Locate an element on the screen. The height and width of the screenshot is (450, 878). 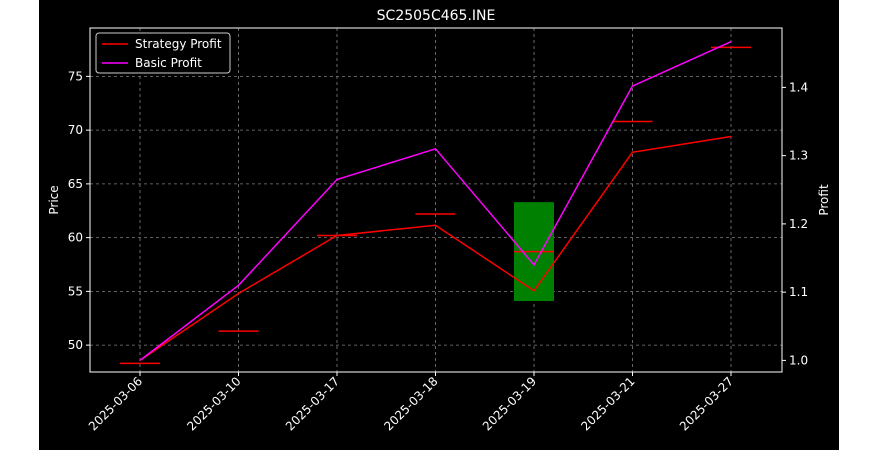
y-tick-label: 65 is located at coordinates (75, 184).